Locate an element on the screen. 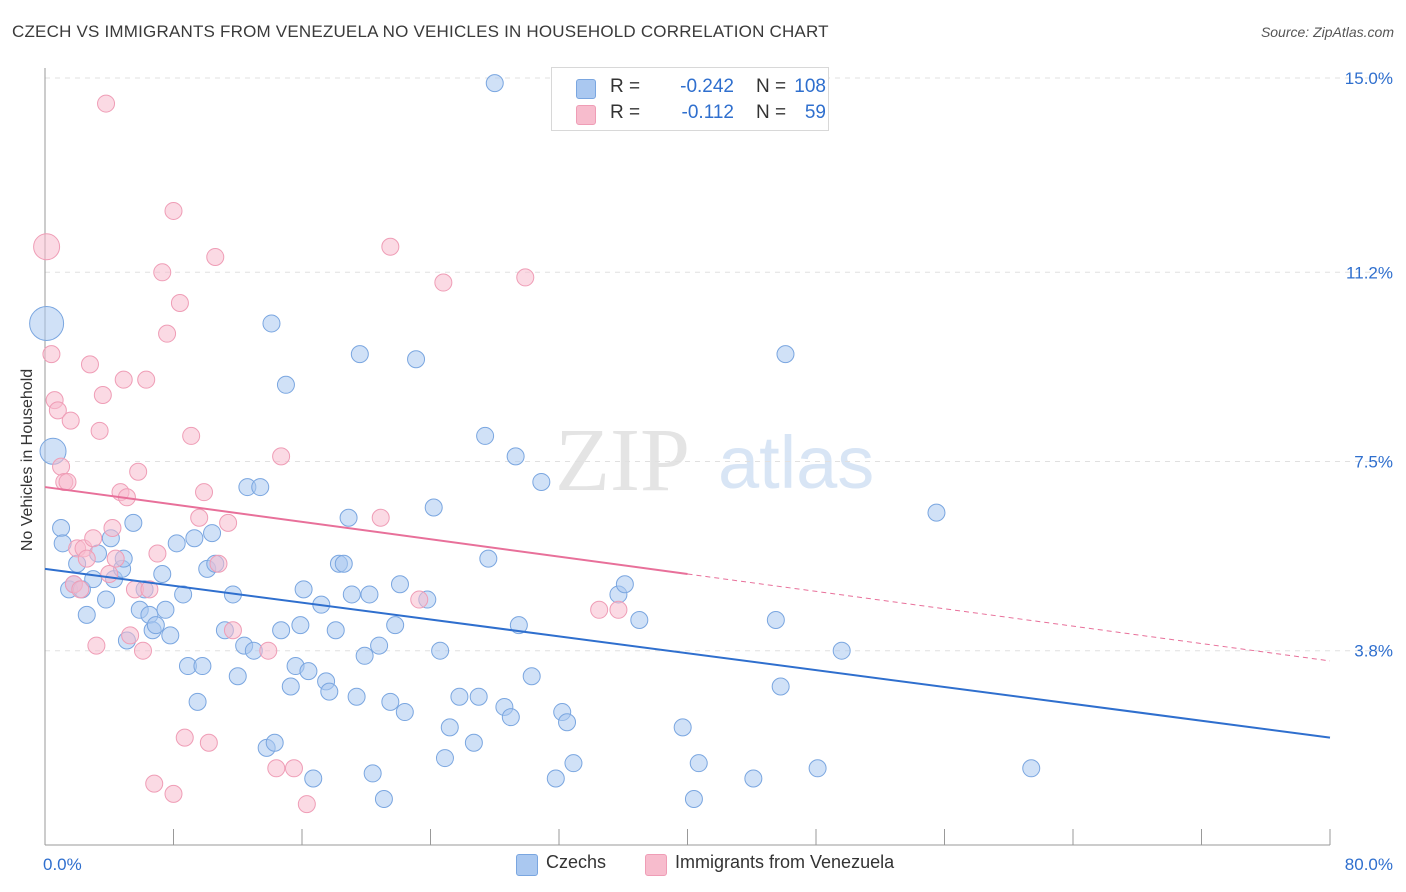 The width and height of the screenshot is (1406, 892). x-tick-label: 80.0% is located at coordinates (1369, 864).